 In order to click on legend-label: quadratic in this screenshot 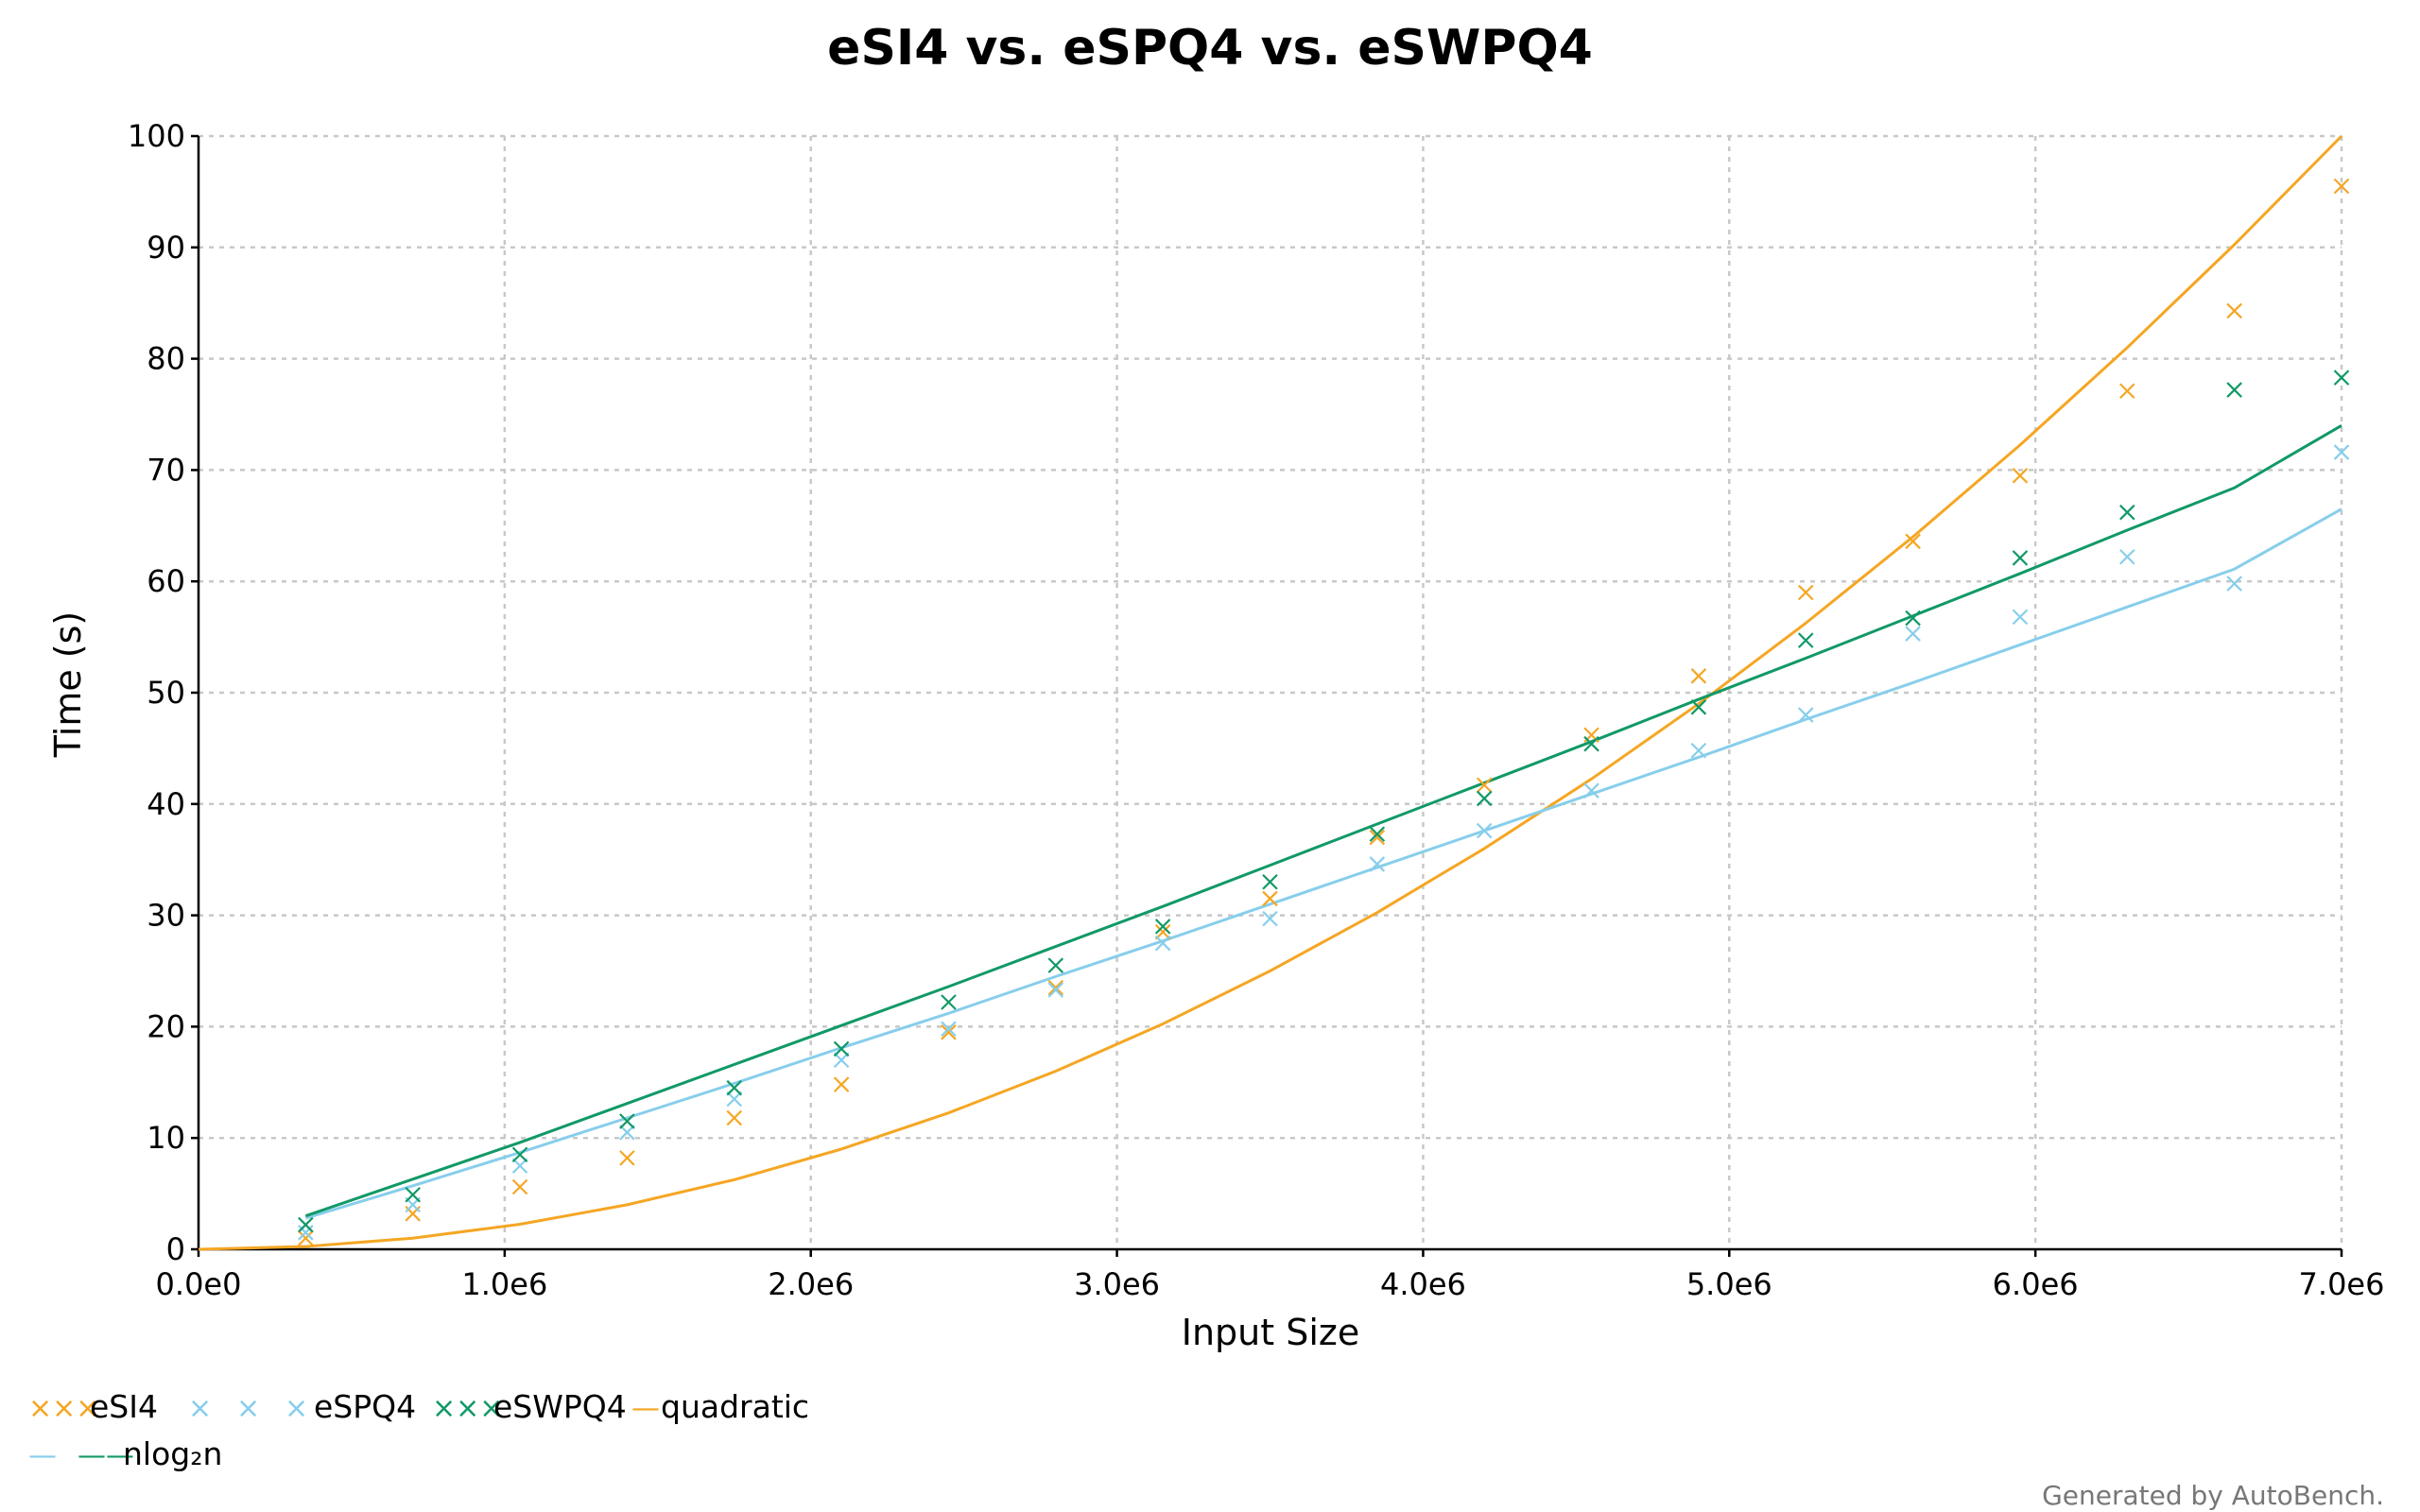, I will do `click(735, 1406)`.